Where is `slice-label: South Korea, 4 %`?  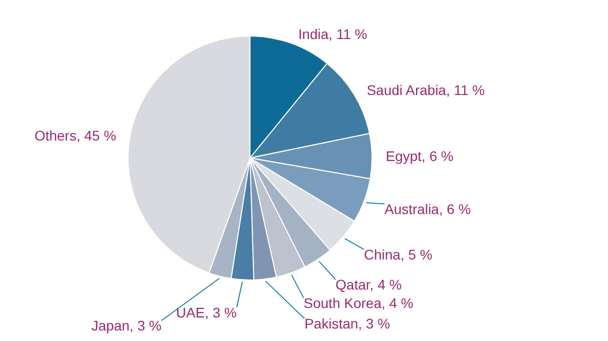
slice-label: South Korea, 4 % is located at coordinates (359, 303).